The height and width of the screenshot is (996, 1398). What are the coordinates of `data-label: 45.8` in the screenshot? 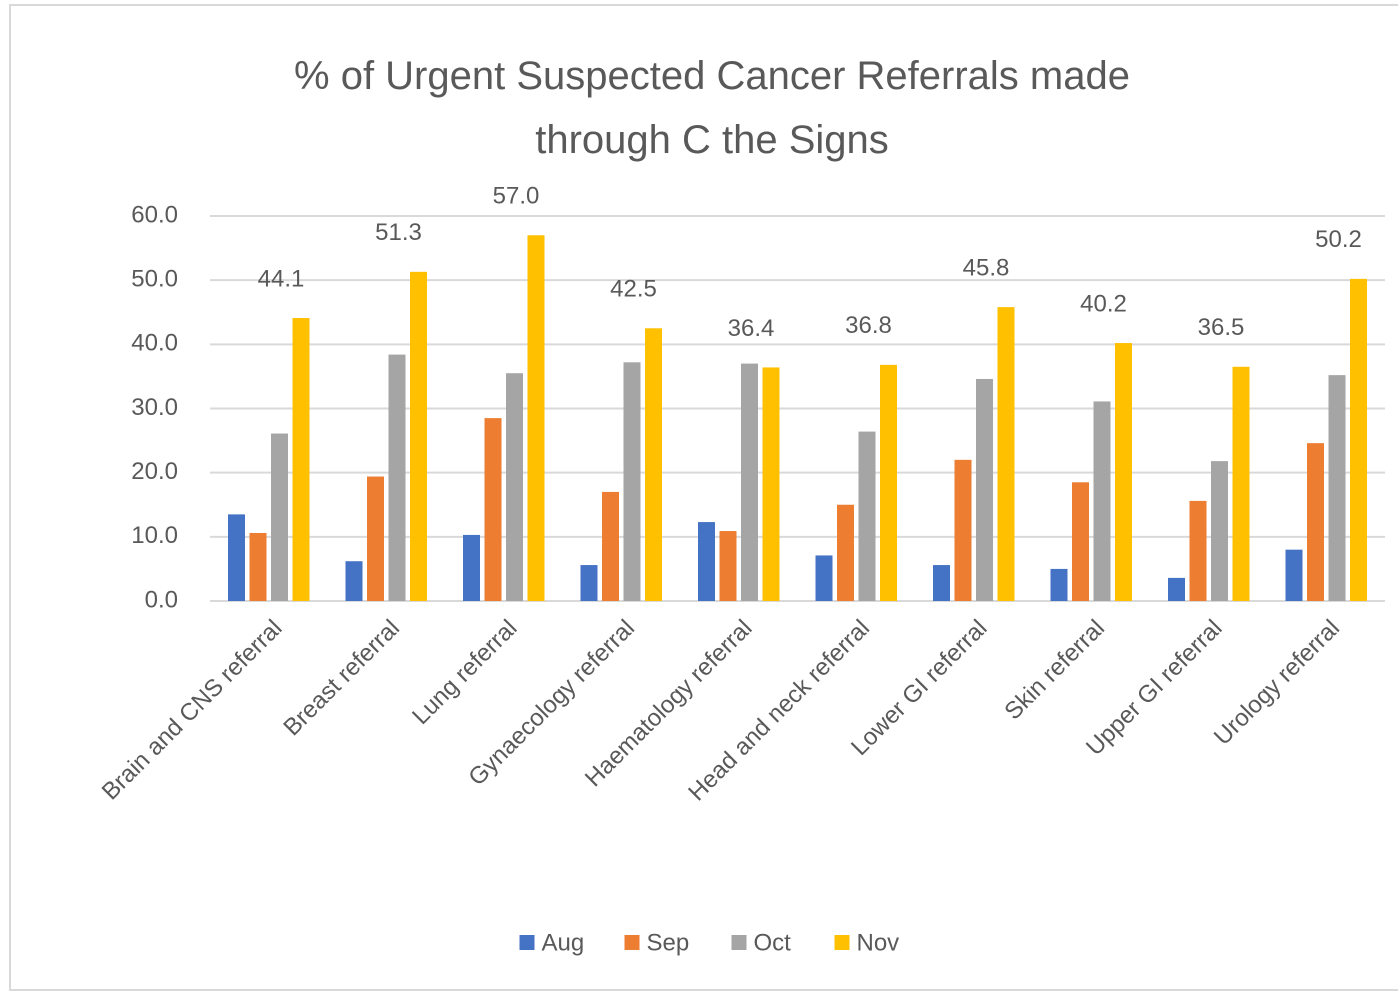 It's located at (986, 267).